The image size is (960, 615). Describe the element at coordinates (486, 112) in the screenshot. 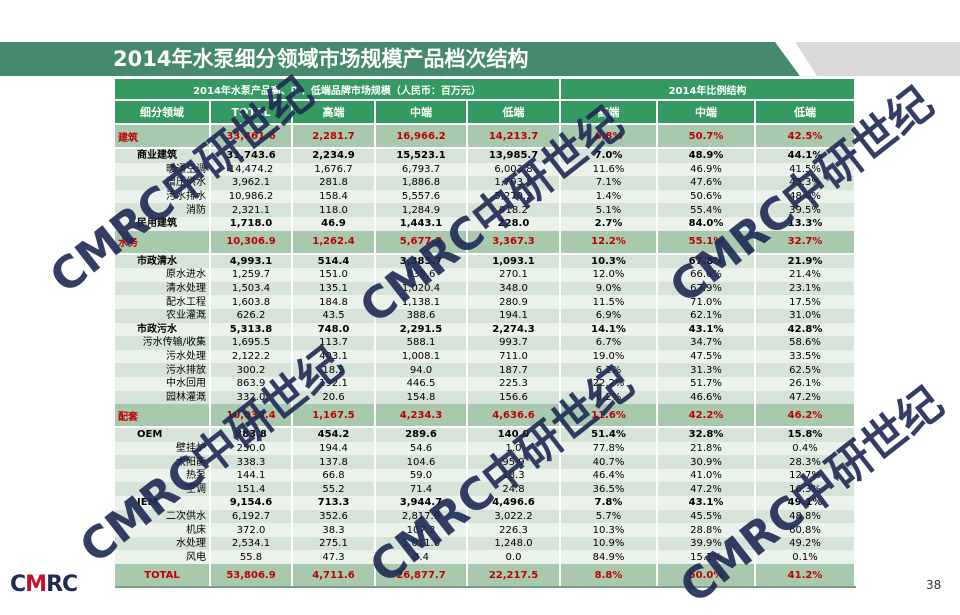

I see `column-headers: 细分领域 TOTAL 高端 中端 低端 高端 中端 低端` at that location.